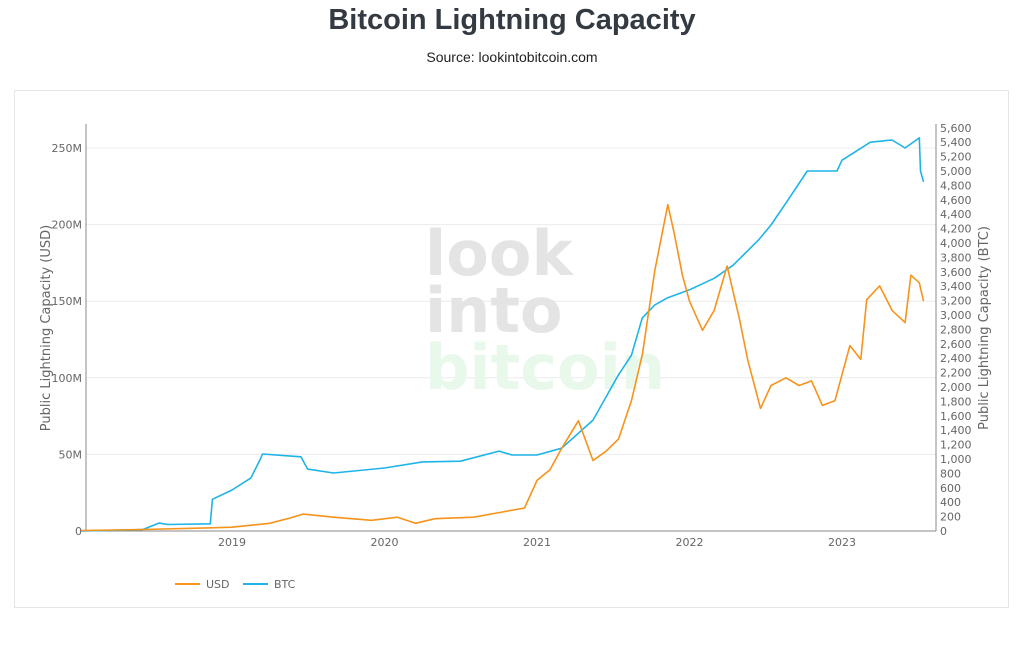 This screenshot has height=653, width=1024. I want to click on y2-tick-label: 3,000, so click(956, 315).